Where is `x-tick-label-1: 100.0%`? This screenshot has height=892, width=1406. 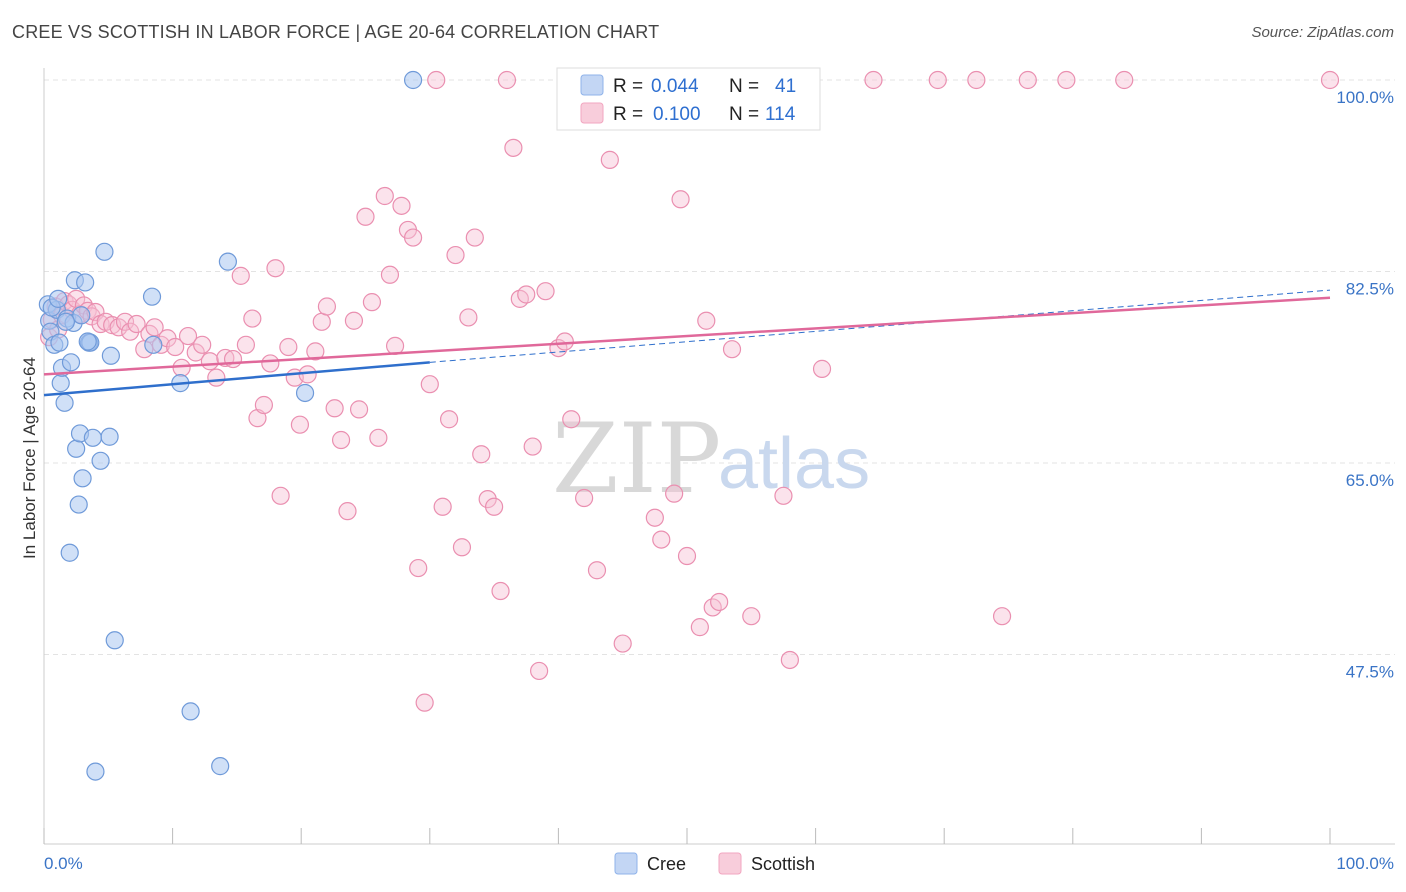 x-tick-label-1: 100.0% is located at coordinates (1365, 863).